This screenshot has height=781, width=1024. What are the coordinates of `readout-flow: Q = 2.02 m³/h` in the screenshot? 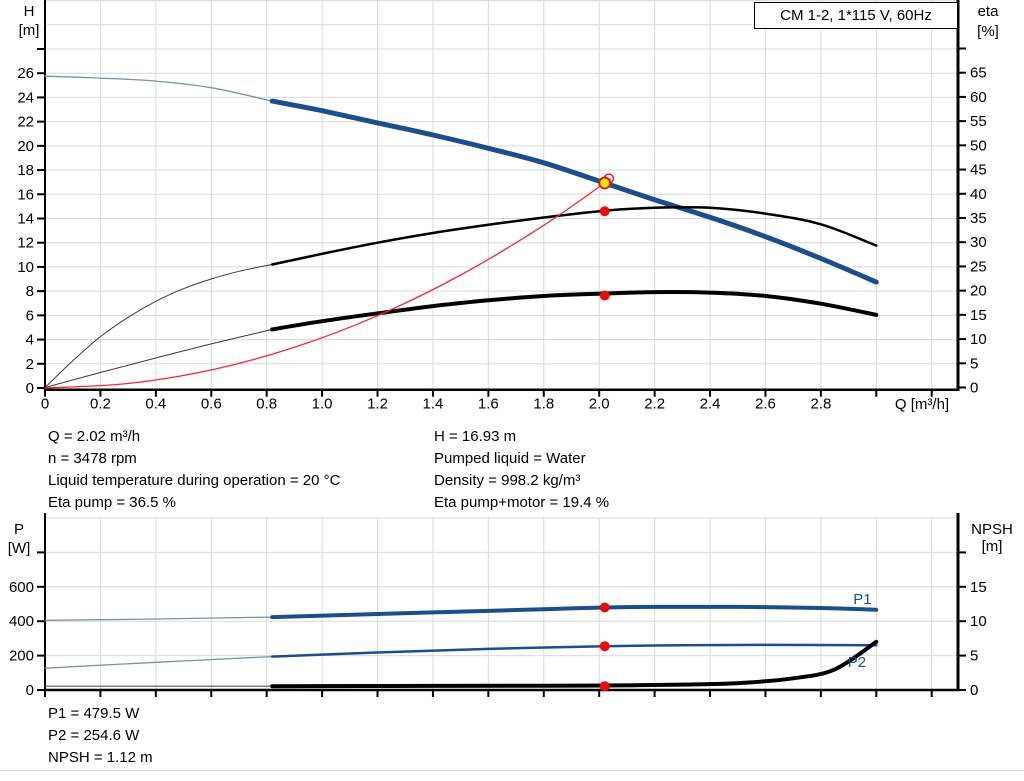 It's located at (94, 436).